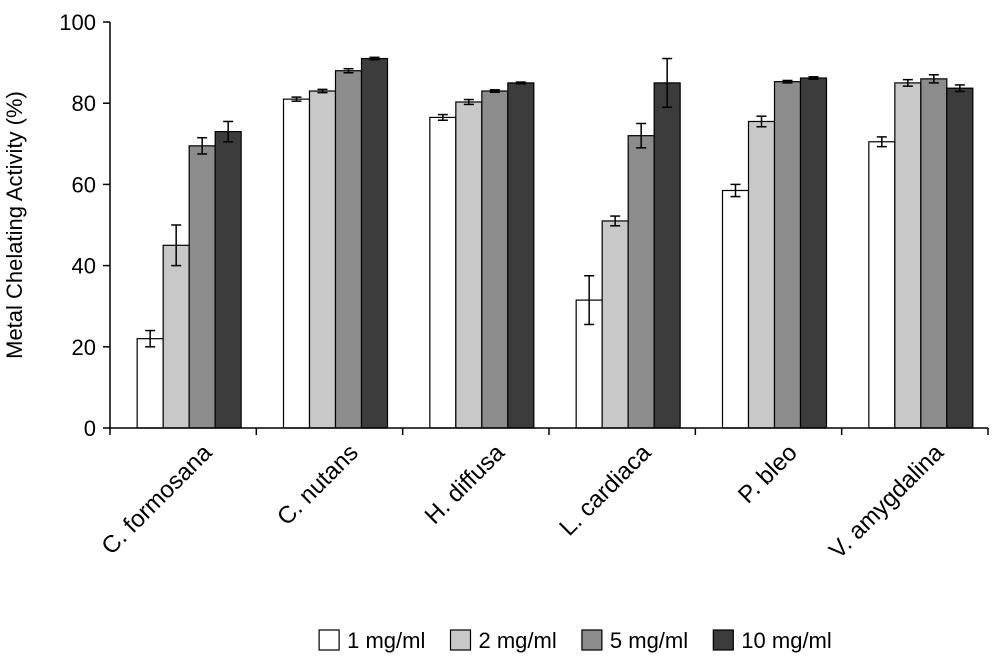 The image size is (1000, 672). What do you see at coordinates (465, 484) in the screenshot?
I see `x-category-label-2: H. diffusa` at bounding box center [465, 484].